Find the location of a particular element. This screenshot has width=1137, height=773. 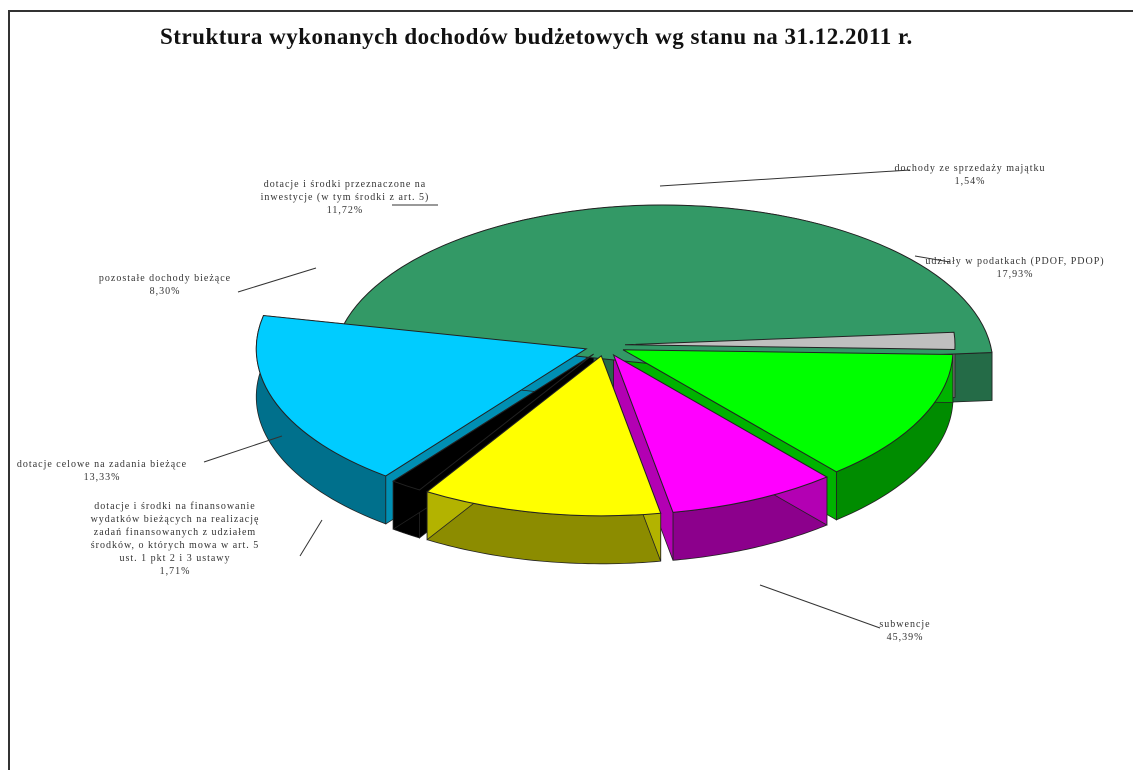

slice-label-name: subwencje is located at coordinates (905, 624).